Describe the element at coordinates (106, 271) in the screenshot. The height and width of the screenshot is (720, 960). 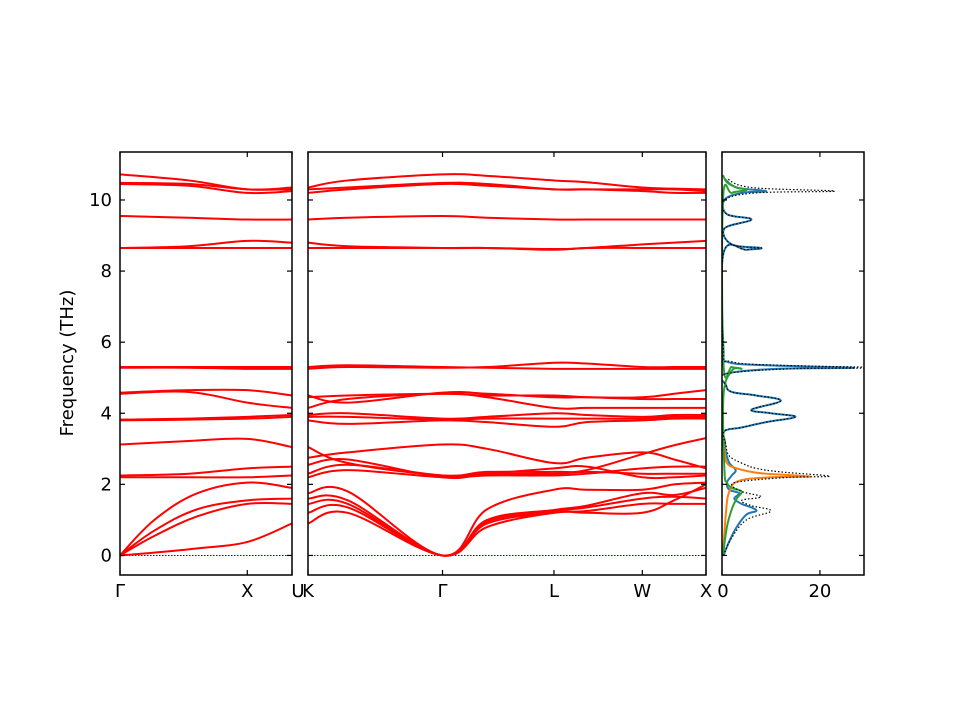
I see `y-tick-label: 8` at that location.